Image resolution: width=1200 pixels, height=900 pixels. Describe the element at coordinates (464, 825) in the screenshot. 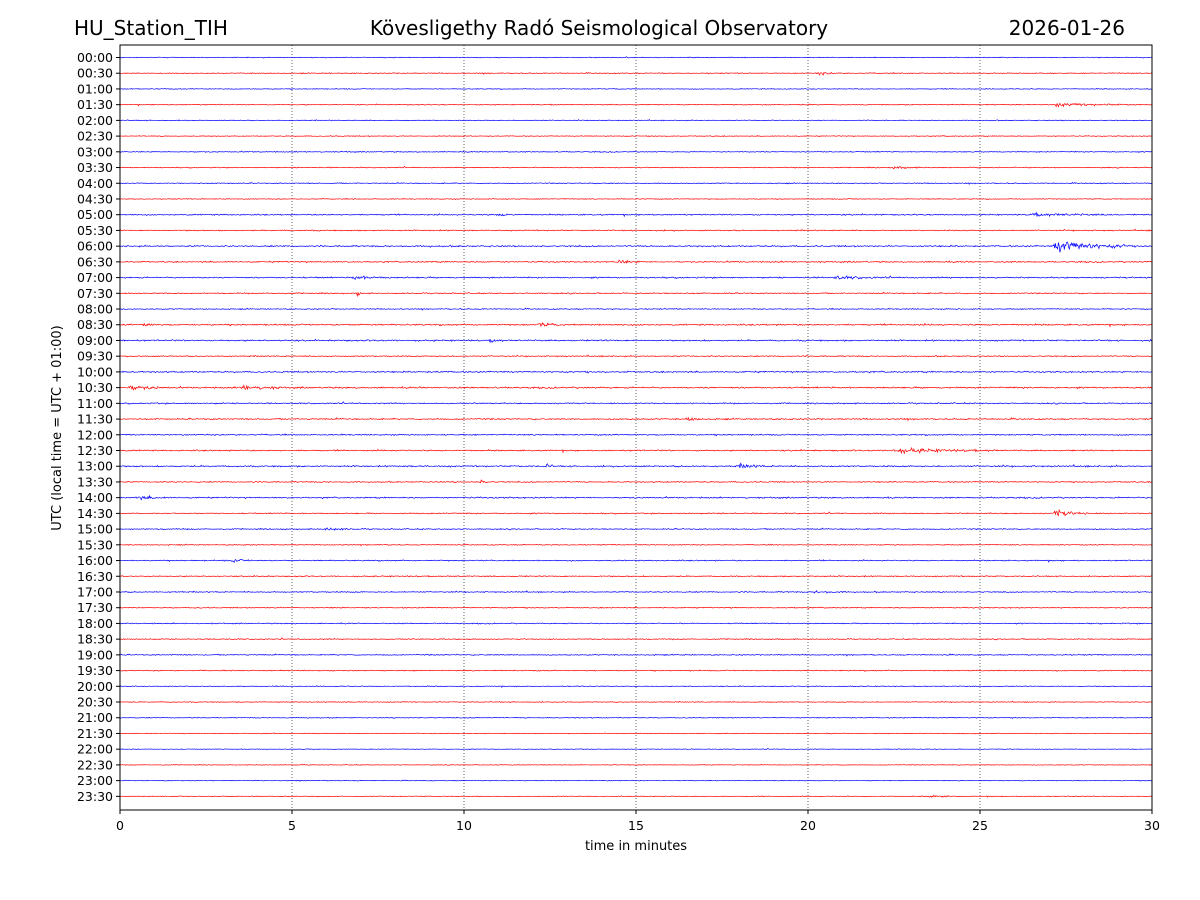

I see `x-tick-label: 10` at that location.